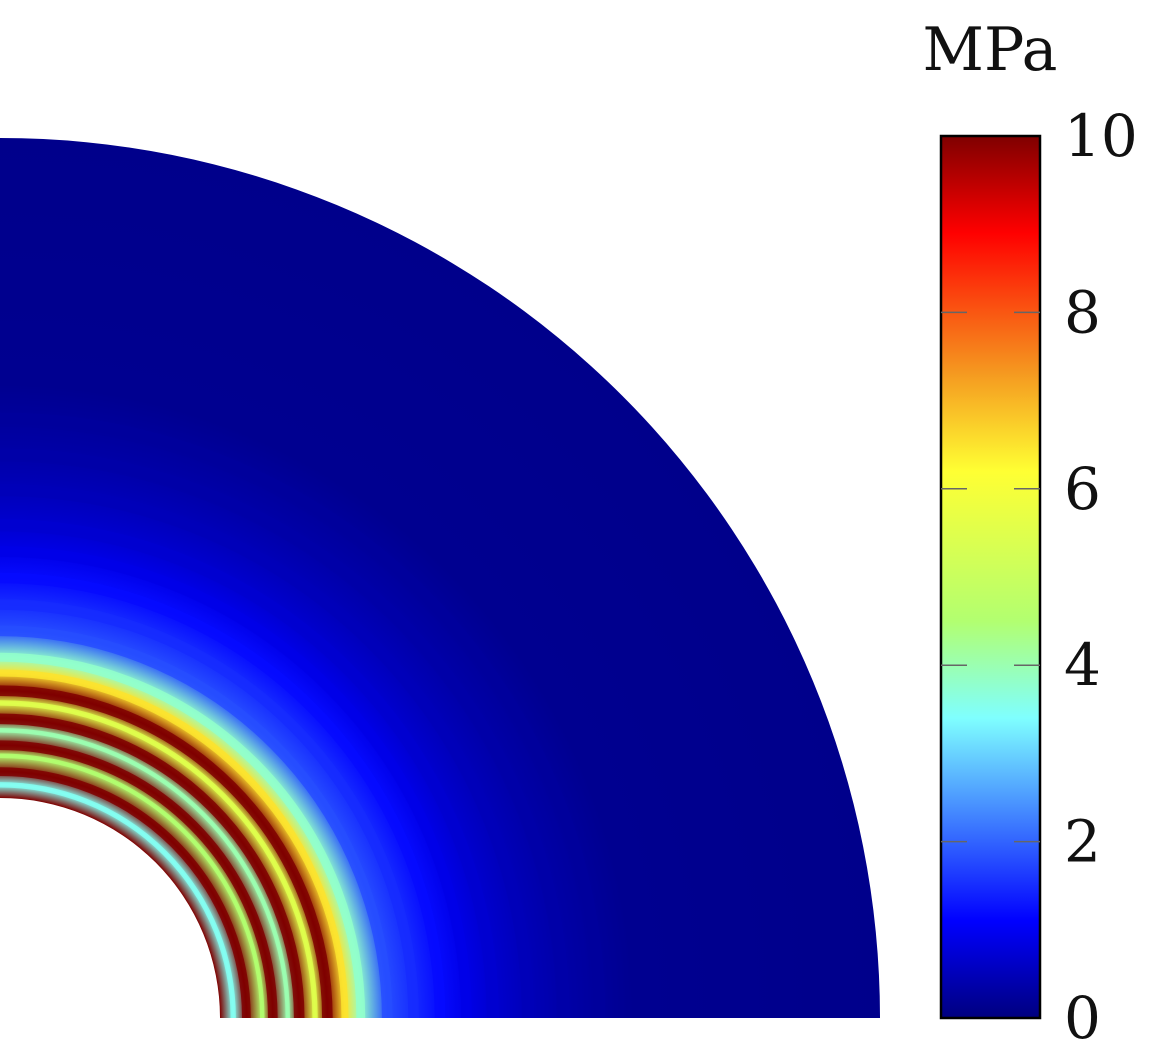 The image size is (1156, 1064). What do you see at coordinates (1082, 665) in the screenshot?
I see `colorbar-tick-label-4: 4` at bounding box center [1082, 665].